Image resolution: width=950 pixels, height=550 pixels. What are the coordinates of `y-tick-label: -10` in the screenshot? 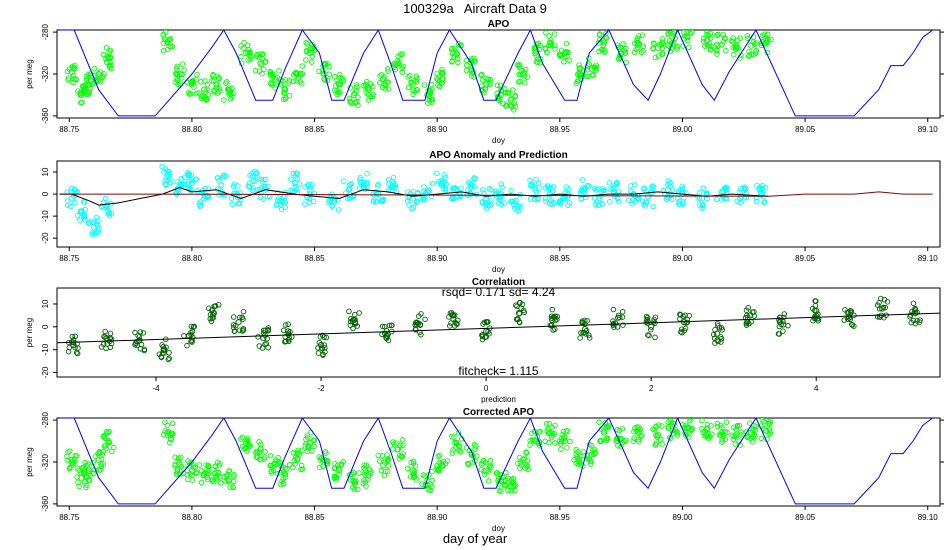 It's located at (45, 216).